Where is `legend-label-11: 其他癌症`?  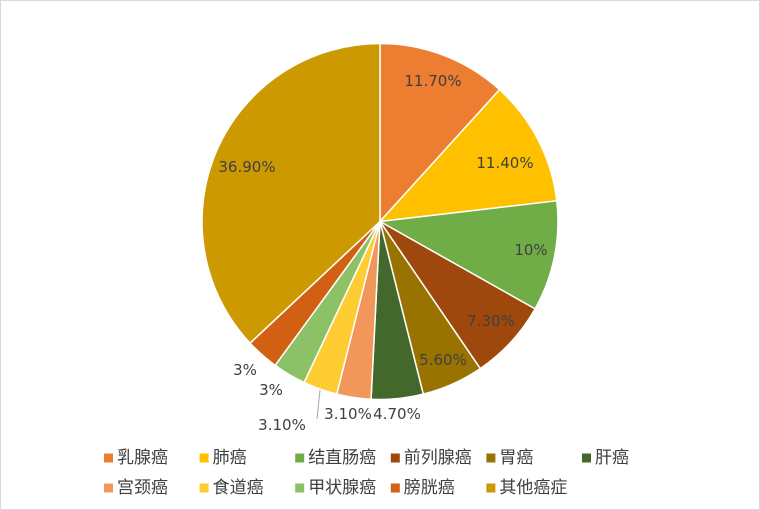
legend-label-11: 其他癌症 is located at coordinates (533, 488).